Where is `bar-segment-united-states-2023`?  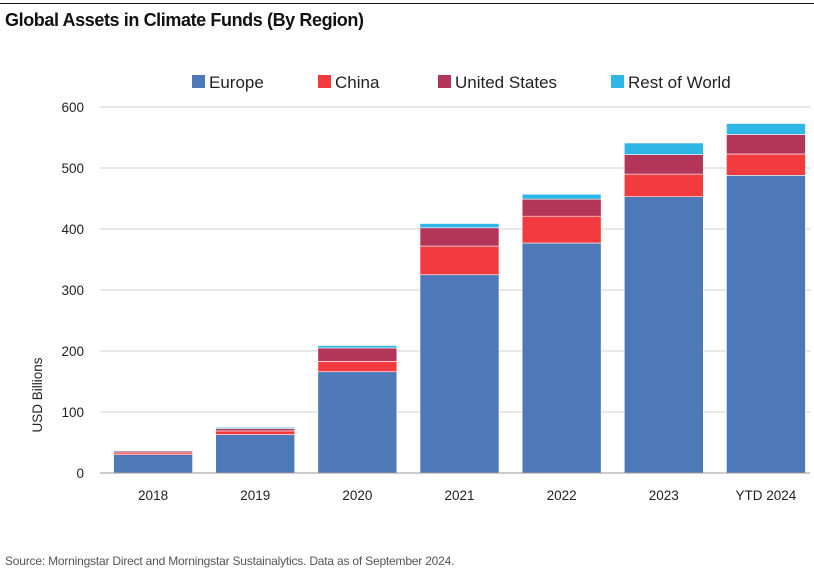
bar-segment-united-states-2023 is located at coordinates (663, 164).